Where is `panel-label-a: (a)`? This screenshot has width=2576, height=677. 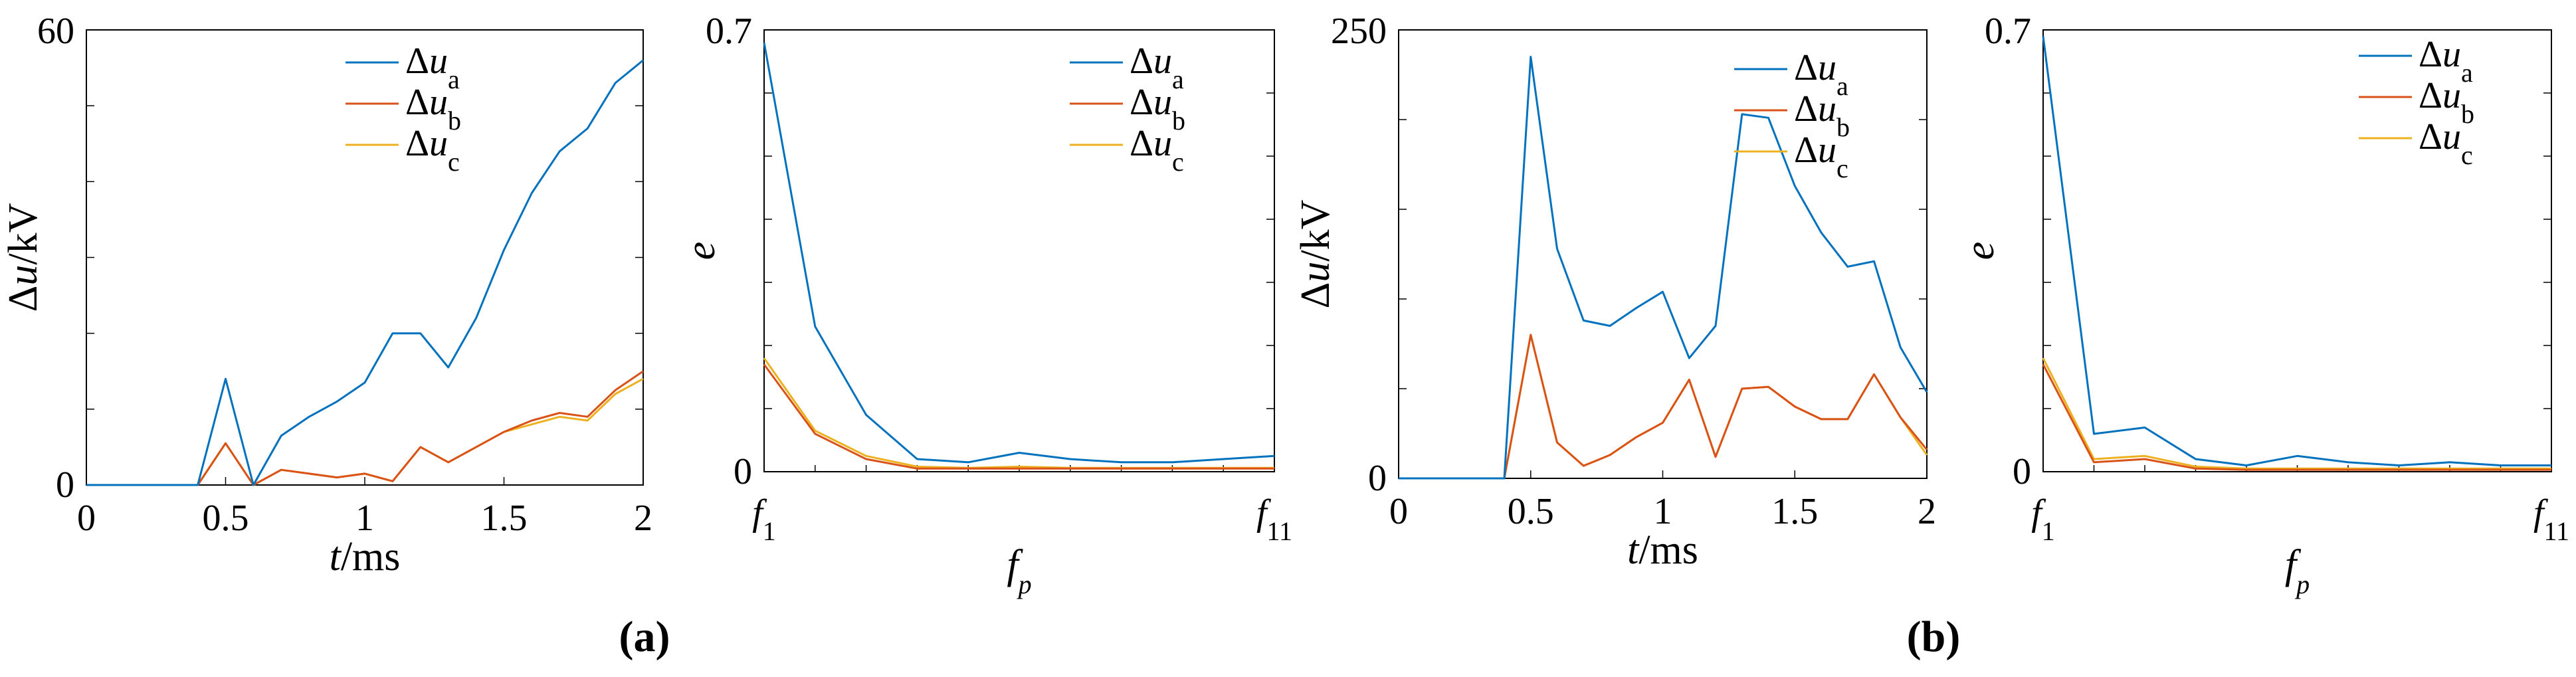 panel-label-a: (a) is located at coordinates (645, 637).